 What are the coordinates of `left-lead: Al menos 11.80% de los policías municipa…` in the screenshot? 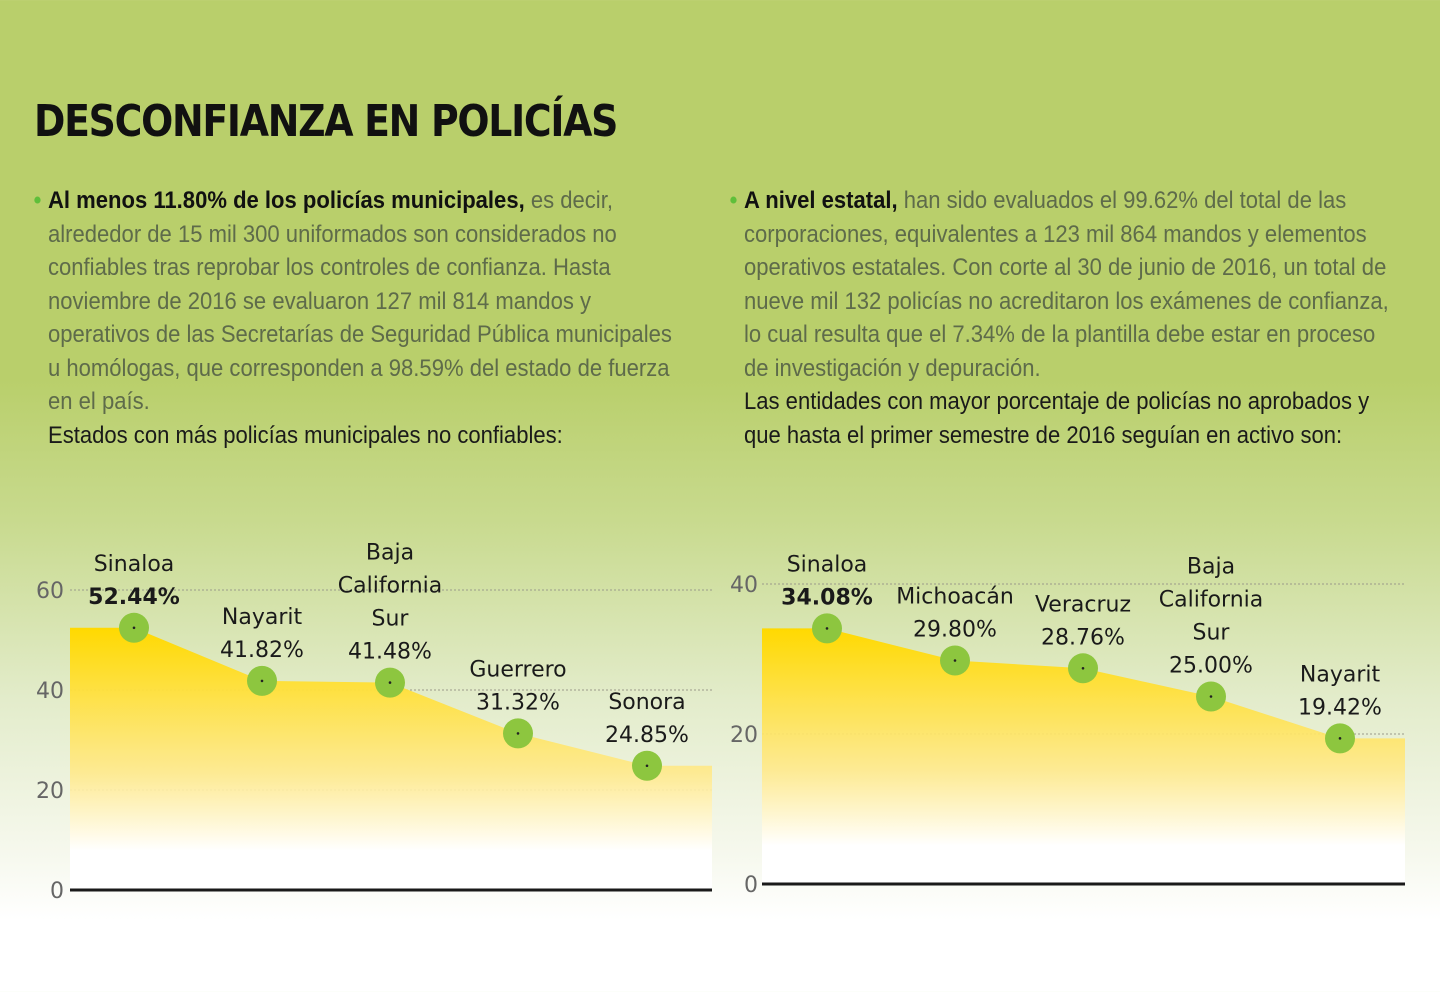 It's located at (286, 200).